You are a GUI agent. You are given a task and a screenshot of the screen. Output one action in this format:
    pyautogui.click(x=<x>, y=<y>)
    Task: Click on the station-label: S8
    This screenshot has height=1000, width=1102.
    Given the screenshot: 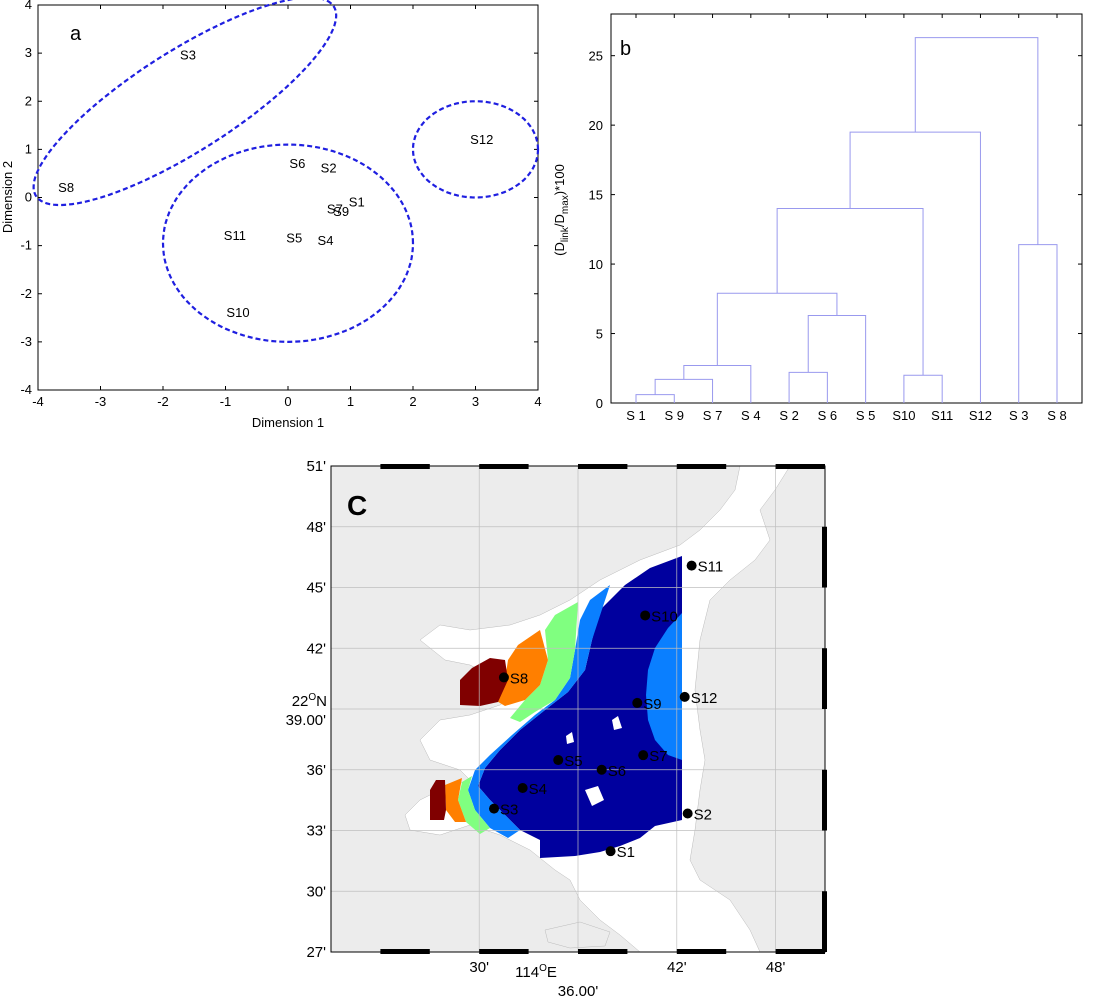 What is the action you would take?
    pyautogui.click(x=519, y=678)
    